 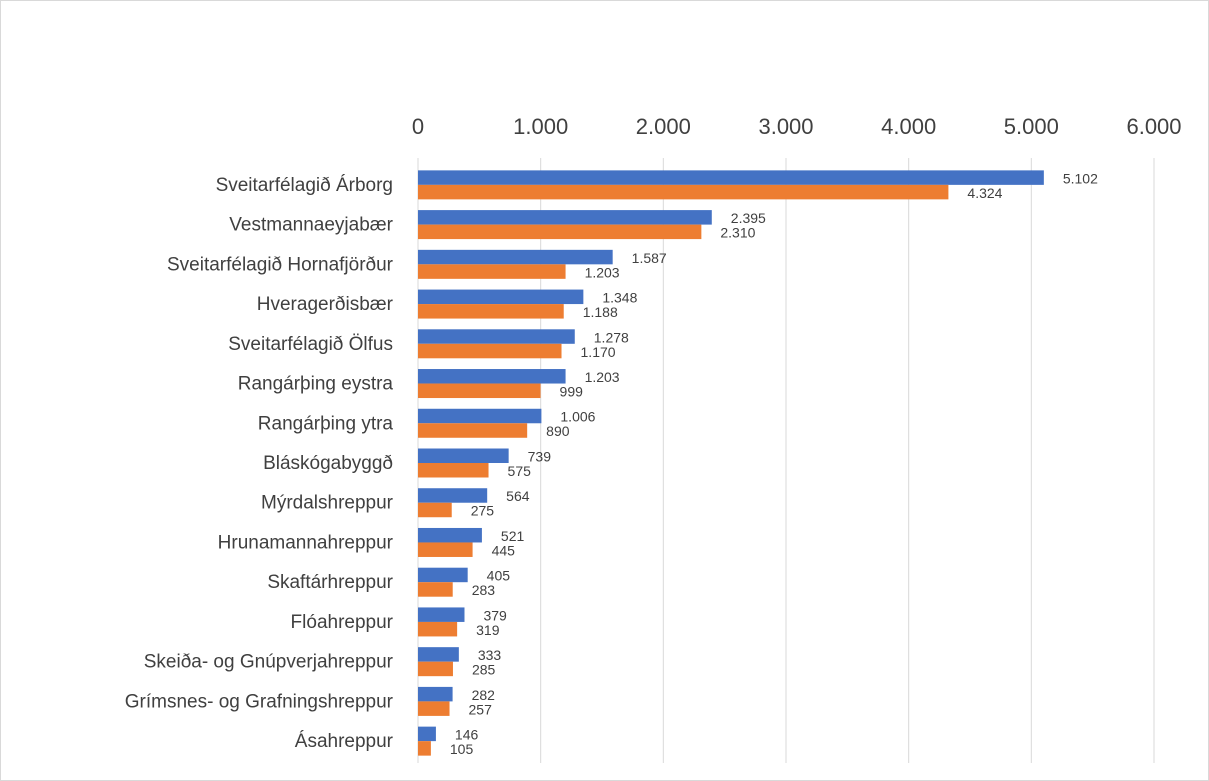 What do you see at coordinates (484, 670) in the screenshot?
I see `data-label: 285` at bounding box center [484, 670].